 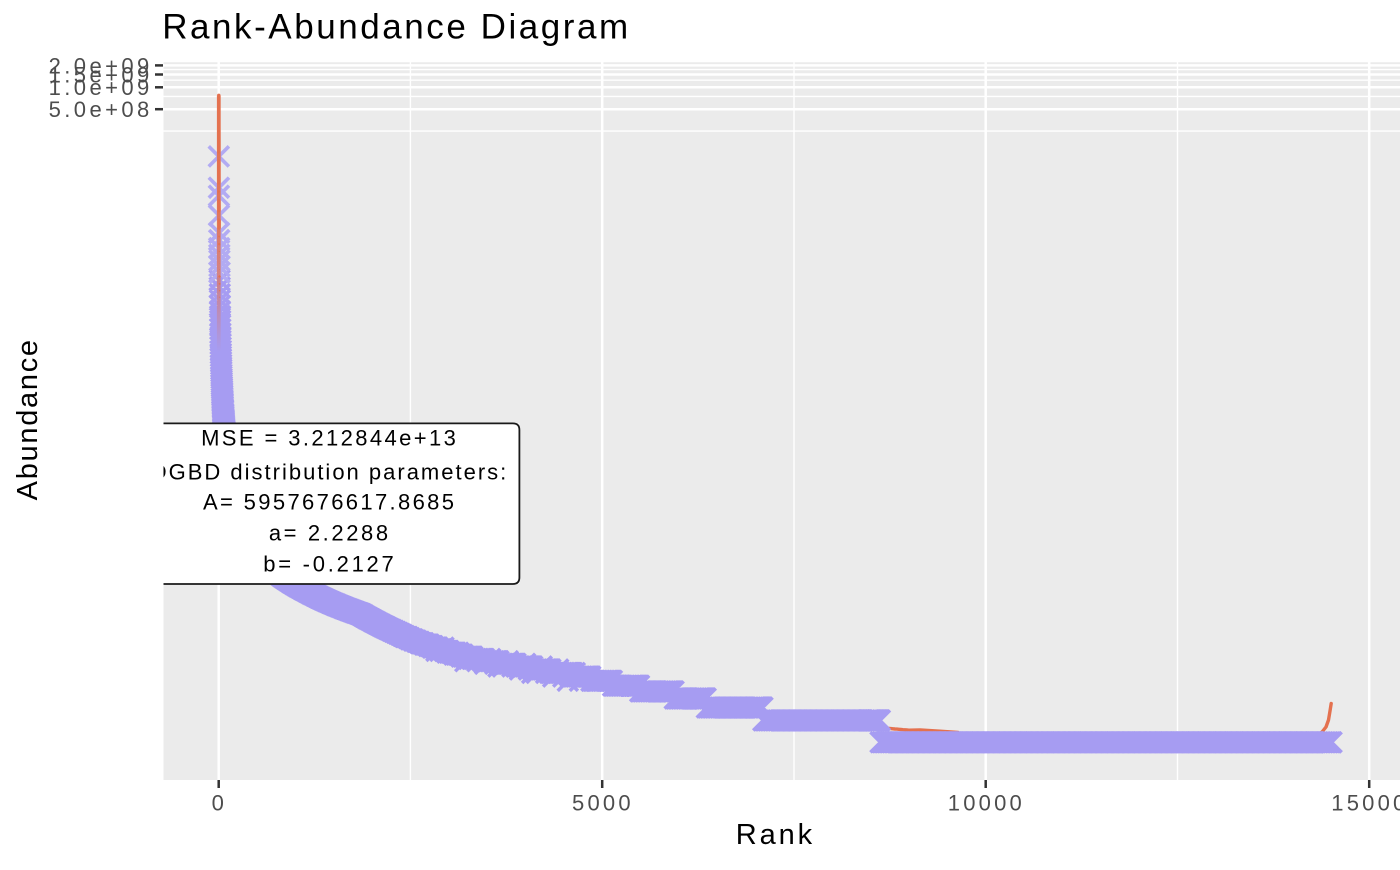 What do you see at coordinates (329, 563) in the screenshot?
I see `svg-text: b= -0.2127` at bounding box center [329, 563].